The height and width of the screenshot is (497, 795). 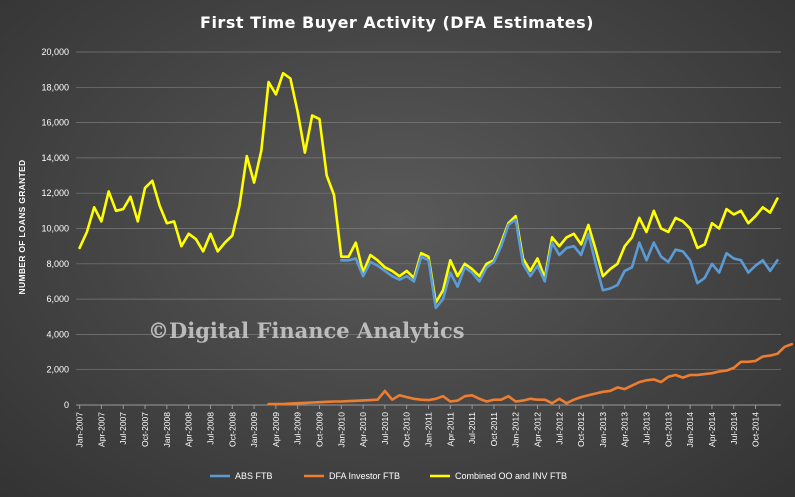 I want to click on x-tick-label: Apr-2009, so click(x=276, y=429).